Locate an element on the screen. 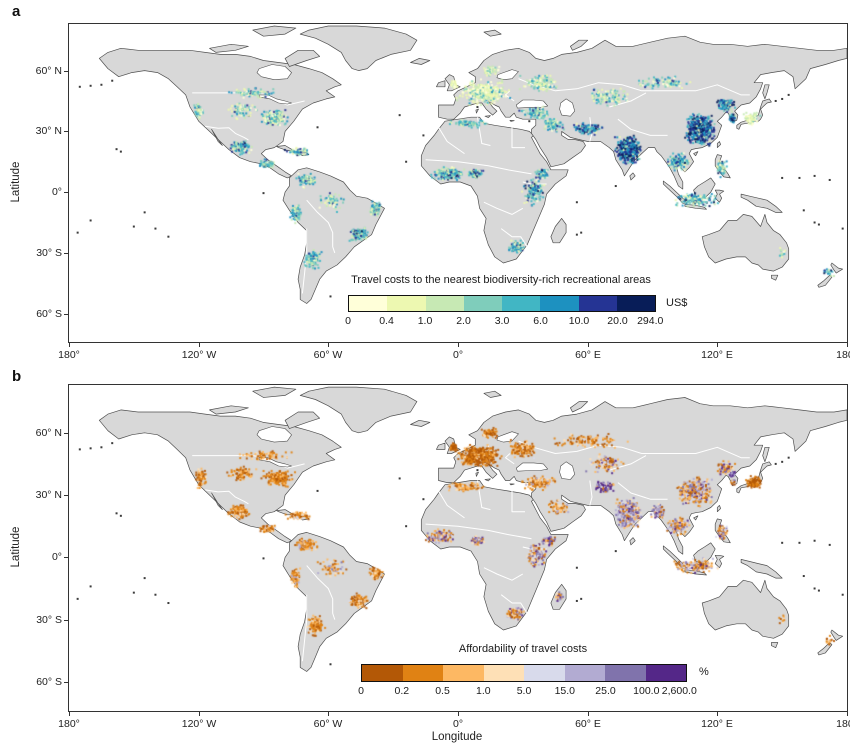 Image resolution: width=850 pixels, height=748 pixels. colorbar-tick-label: 0.5 is located at coordinates (442, 691).